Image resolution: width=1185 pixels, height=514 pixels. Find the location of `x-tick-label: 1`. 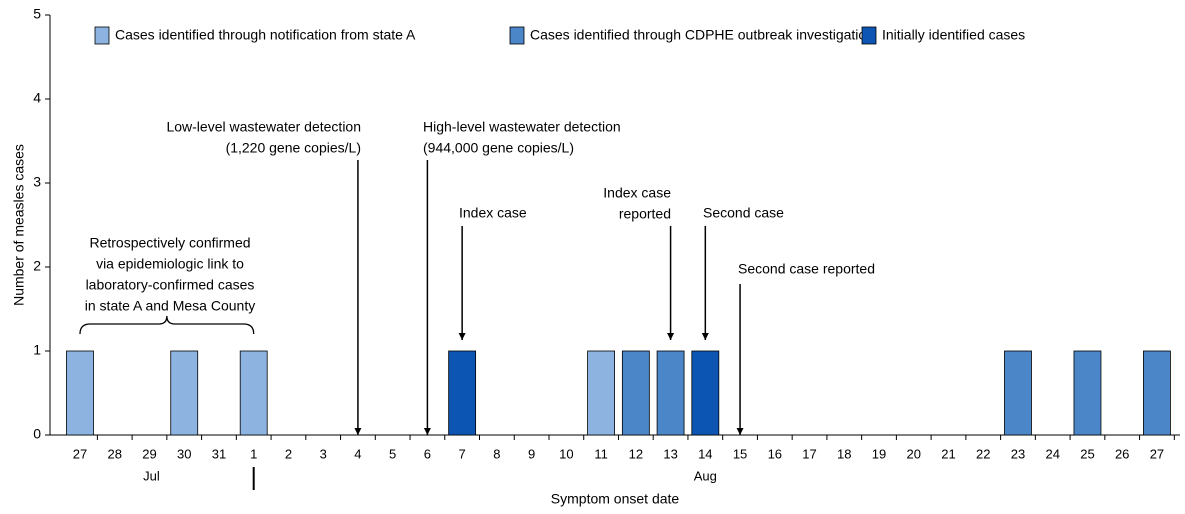

x-tick-label: 1 is located at coordinates (253, 453).